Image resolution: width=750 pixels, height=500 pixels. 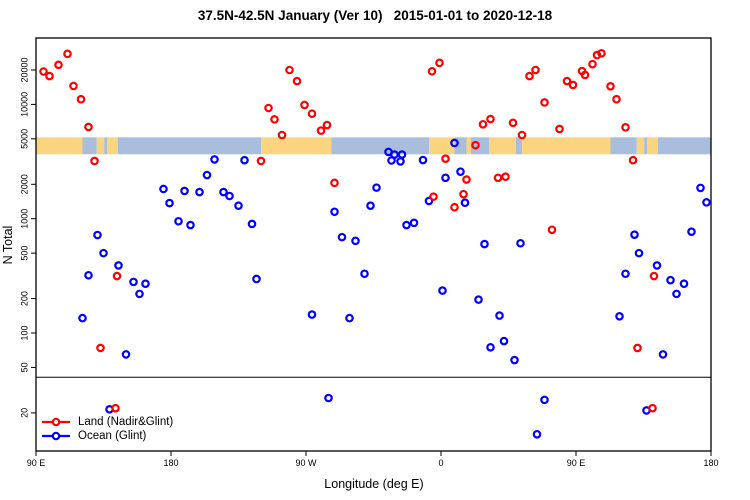 What do you see at coordinates (24, 332) in the screenshot?
I see `y-tick-label: 100` at bounding box center [24, 332].